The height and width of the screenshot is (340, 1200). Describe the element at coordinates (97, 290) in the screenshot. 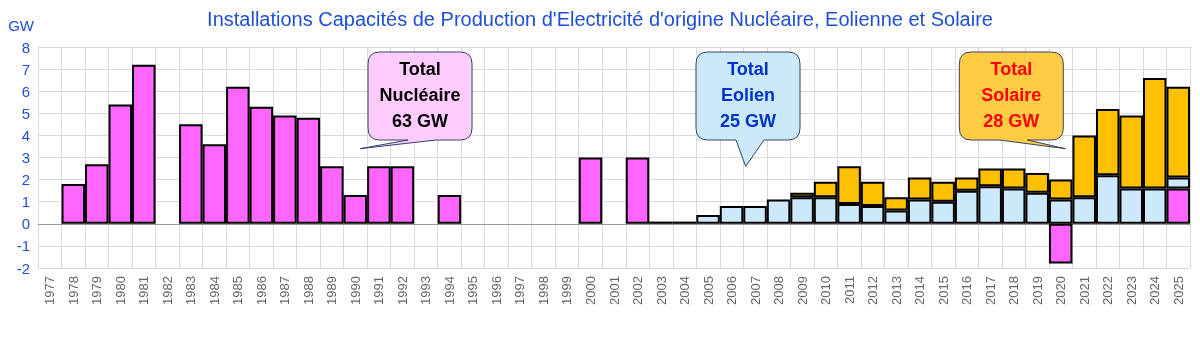

I see `x-tick-label: 1979` at that location.